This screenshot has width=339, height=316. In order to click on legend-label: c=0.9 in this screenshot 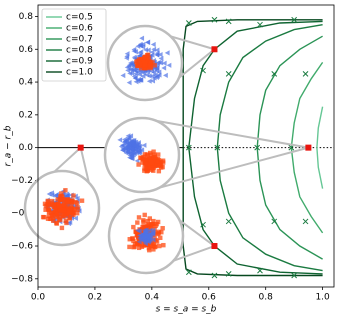, I will do `click(79, 62)`.